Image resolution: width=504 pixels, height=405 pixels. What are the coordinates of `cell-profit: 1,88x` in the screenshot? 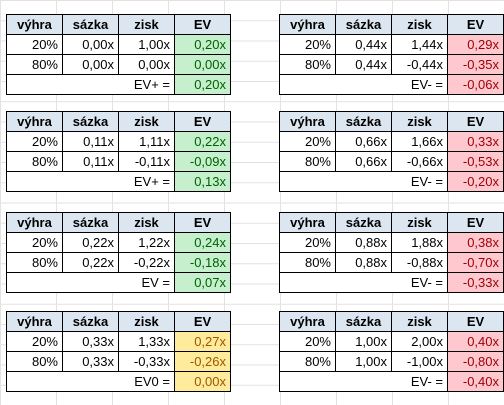 It's located at (419, 242).